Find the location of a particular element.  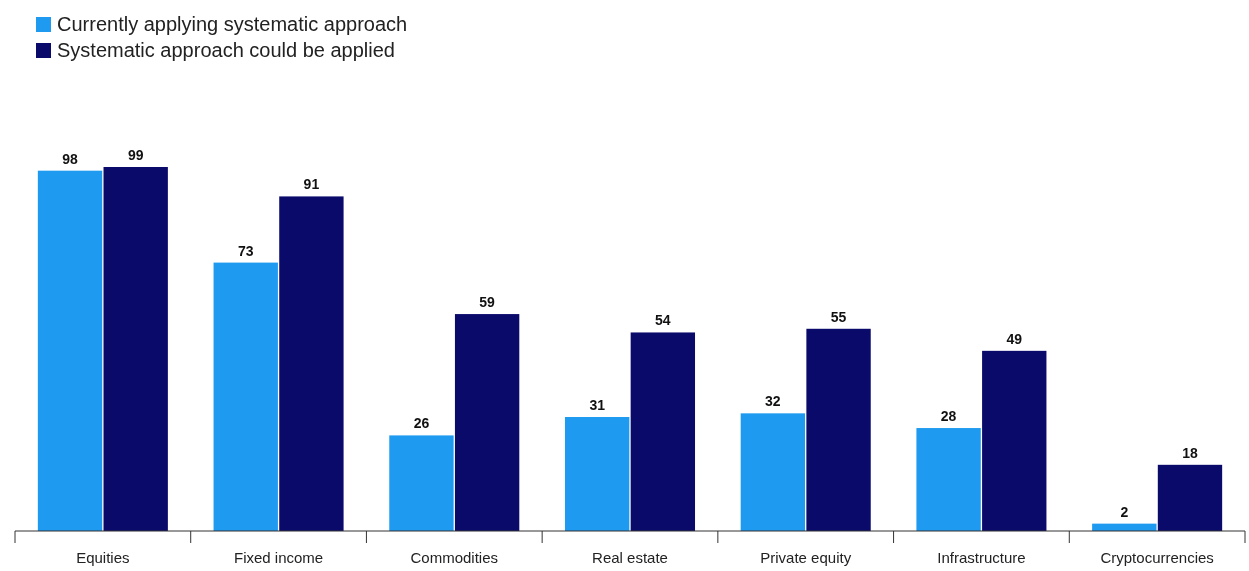

data-label: 31 is located at coordinates (597, 405).